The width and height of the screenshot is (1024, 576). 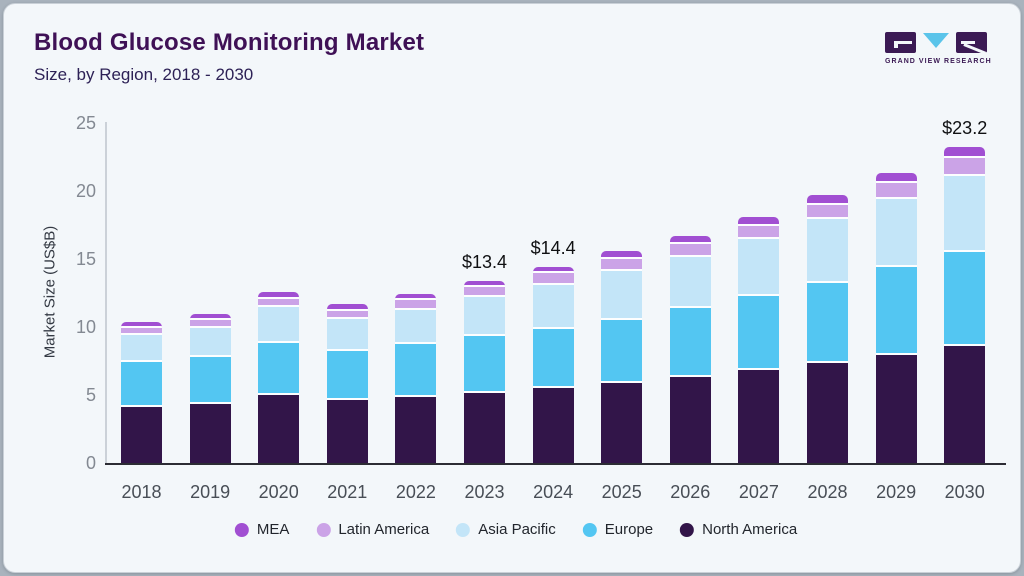 I want to click on legend-swatch-europe, so click(x=589, y=529).